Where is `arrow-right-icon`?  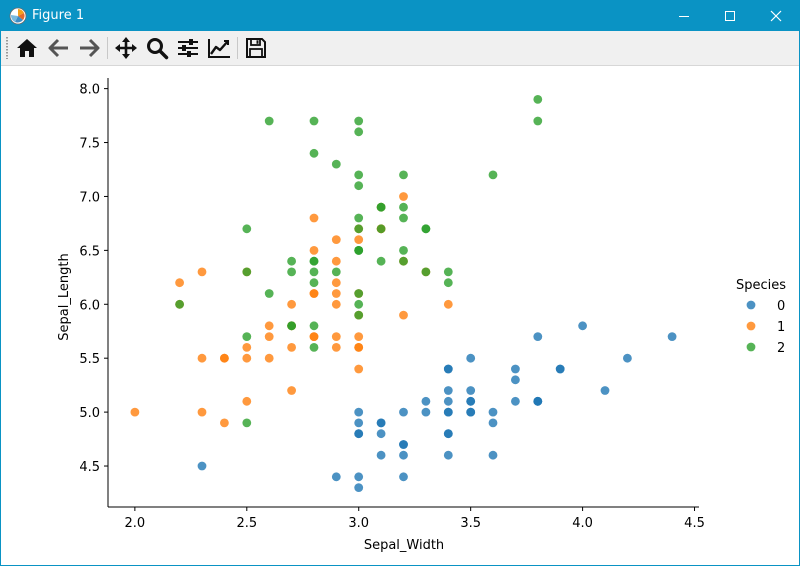
arrow-right-icon is located at coordinates (90, 48).